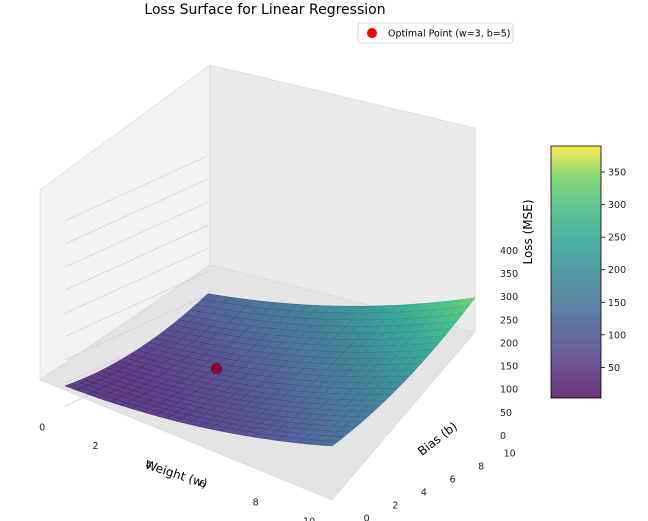 This screenshot has width=648, height=521. Describe the element at coordinates (509, 390) in the screenshot. I see `z-tick-label: 100` at that location.